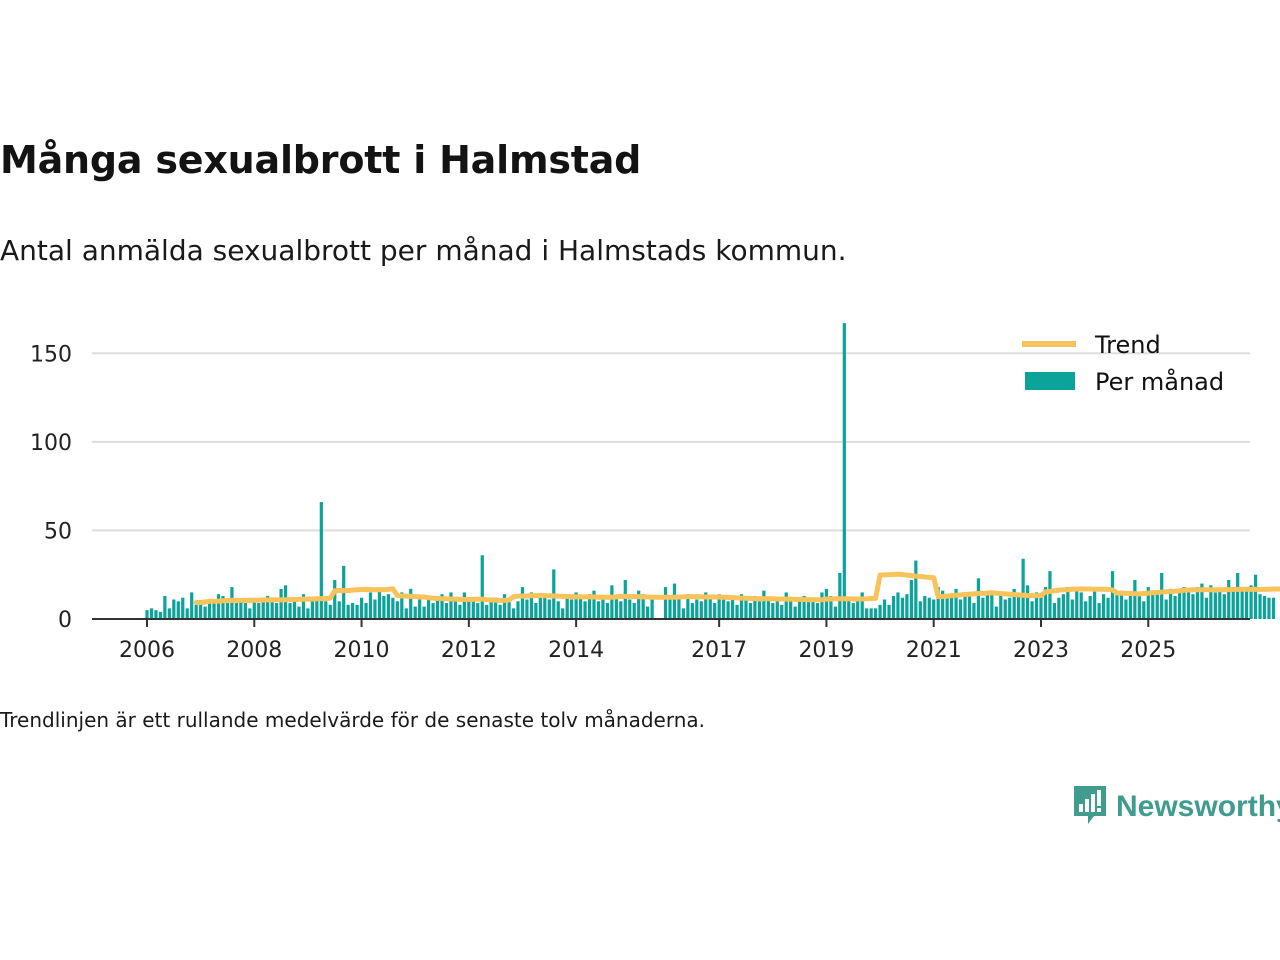 The image size is (1280, 960). What do you see at coordinates (147, 650) in the screenshot?
I see `x-tick-label: 2006` at bounding box center [147, 650].